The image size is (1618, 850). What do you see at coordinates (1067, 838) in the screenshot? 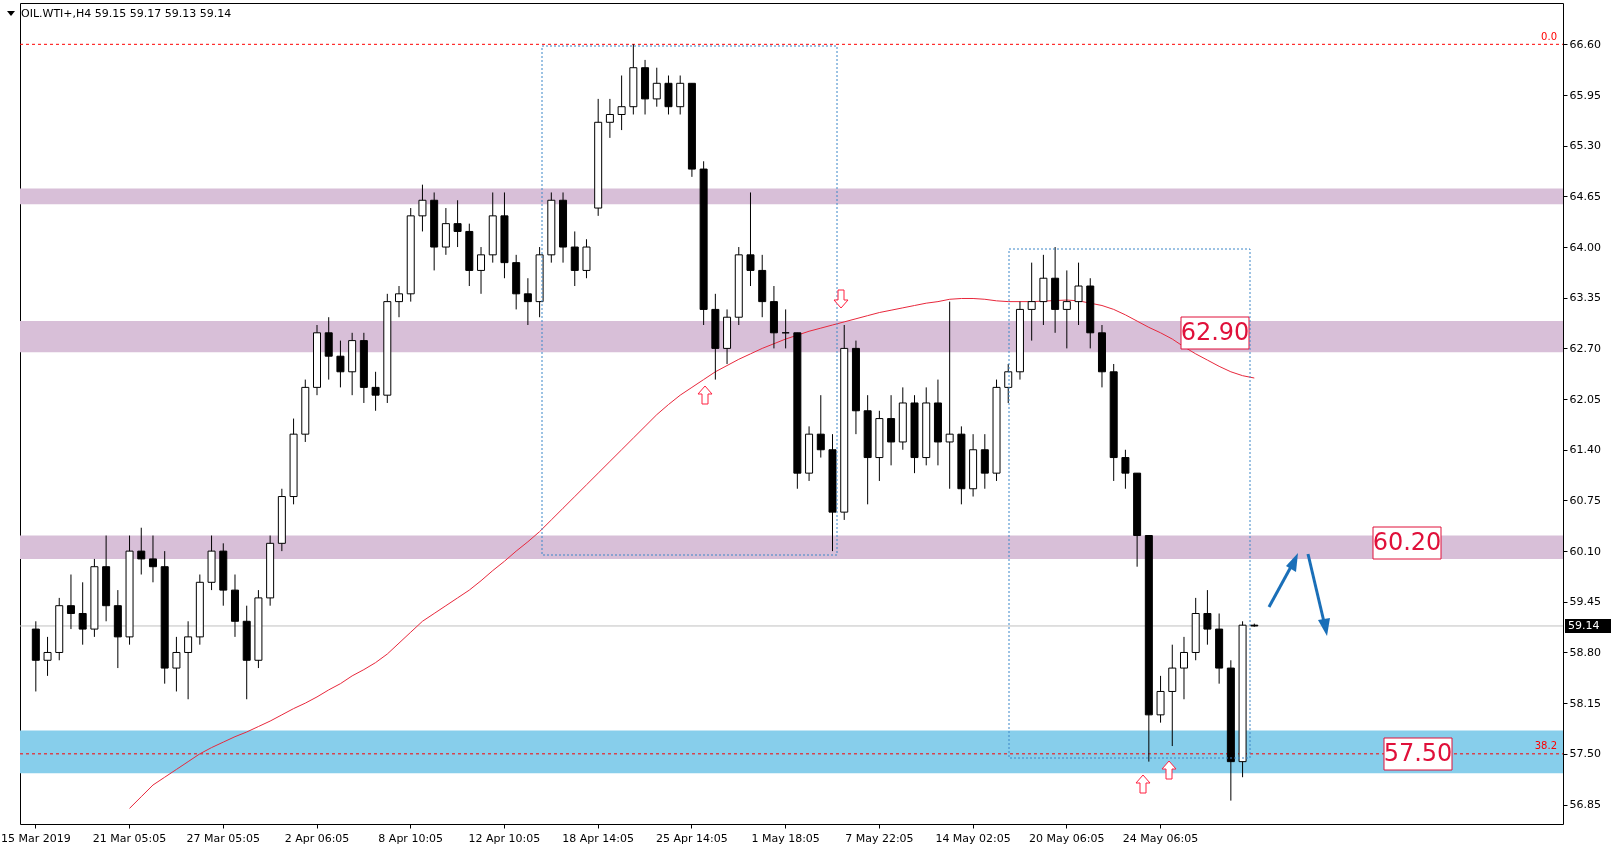
I see `x-tick-label: 20 May 06:05` at bounding box center [1067, 838].